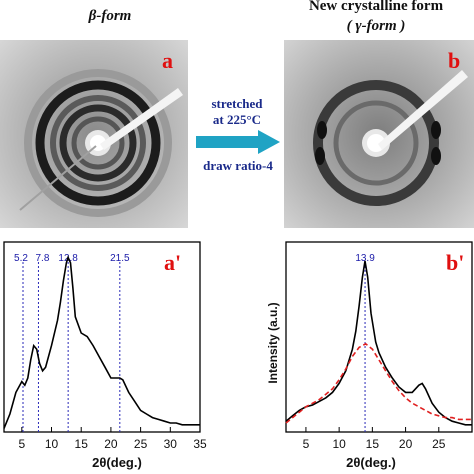 The image size is (474, 474). Describe the element at coordinates (173, 262) in the screenshot. I see `panel-label-a-prime: a'` at that location.